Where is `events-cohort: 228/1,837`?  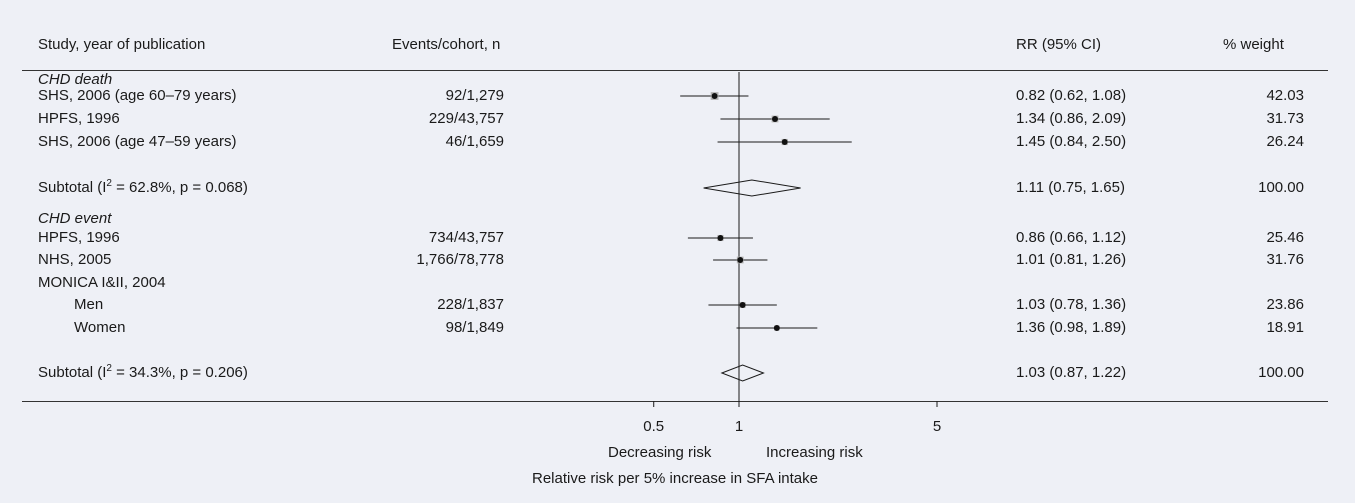 events-cohort: 228/1,837 is located at coordinates (470, 304).